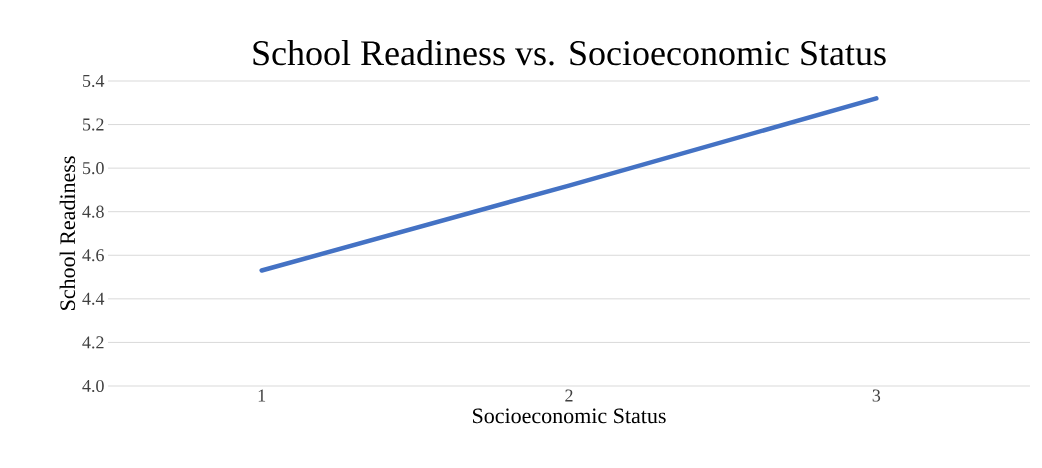 This screenshot has width=1042, height=468. Describe the element at coordinates (93, 255) in the screenshot. I see `y-tick-label: 4.6` at that location.